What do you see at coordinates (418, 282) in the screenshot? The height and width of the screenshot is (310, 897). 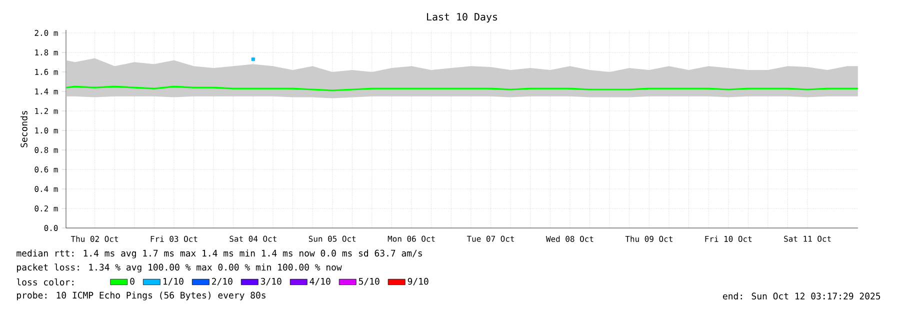 I see `legend-label: 9/10` at bounding box center [418, 282].